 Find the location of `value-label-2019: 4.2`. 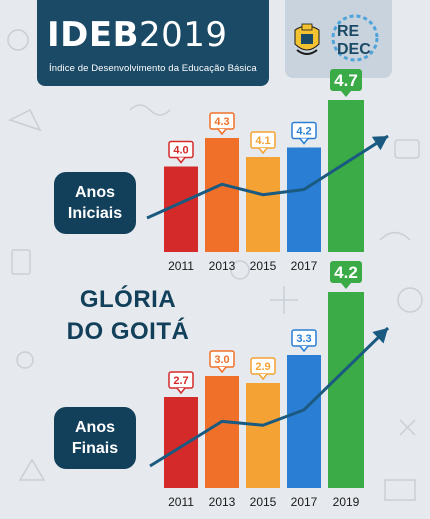

value-label-2019: 4.2 is located at coordinates (346, 272).